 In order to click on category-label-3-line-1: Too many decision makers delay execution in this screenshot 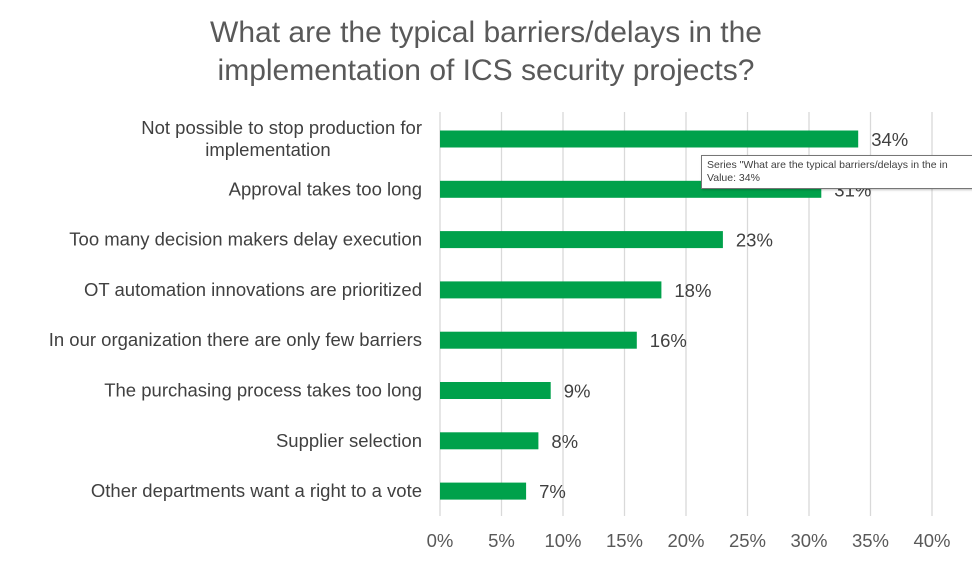, I will do `click(245, 239)`.